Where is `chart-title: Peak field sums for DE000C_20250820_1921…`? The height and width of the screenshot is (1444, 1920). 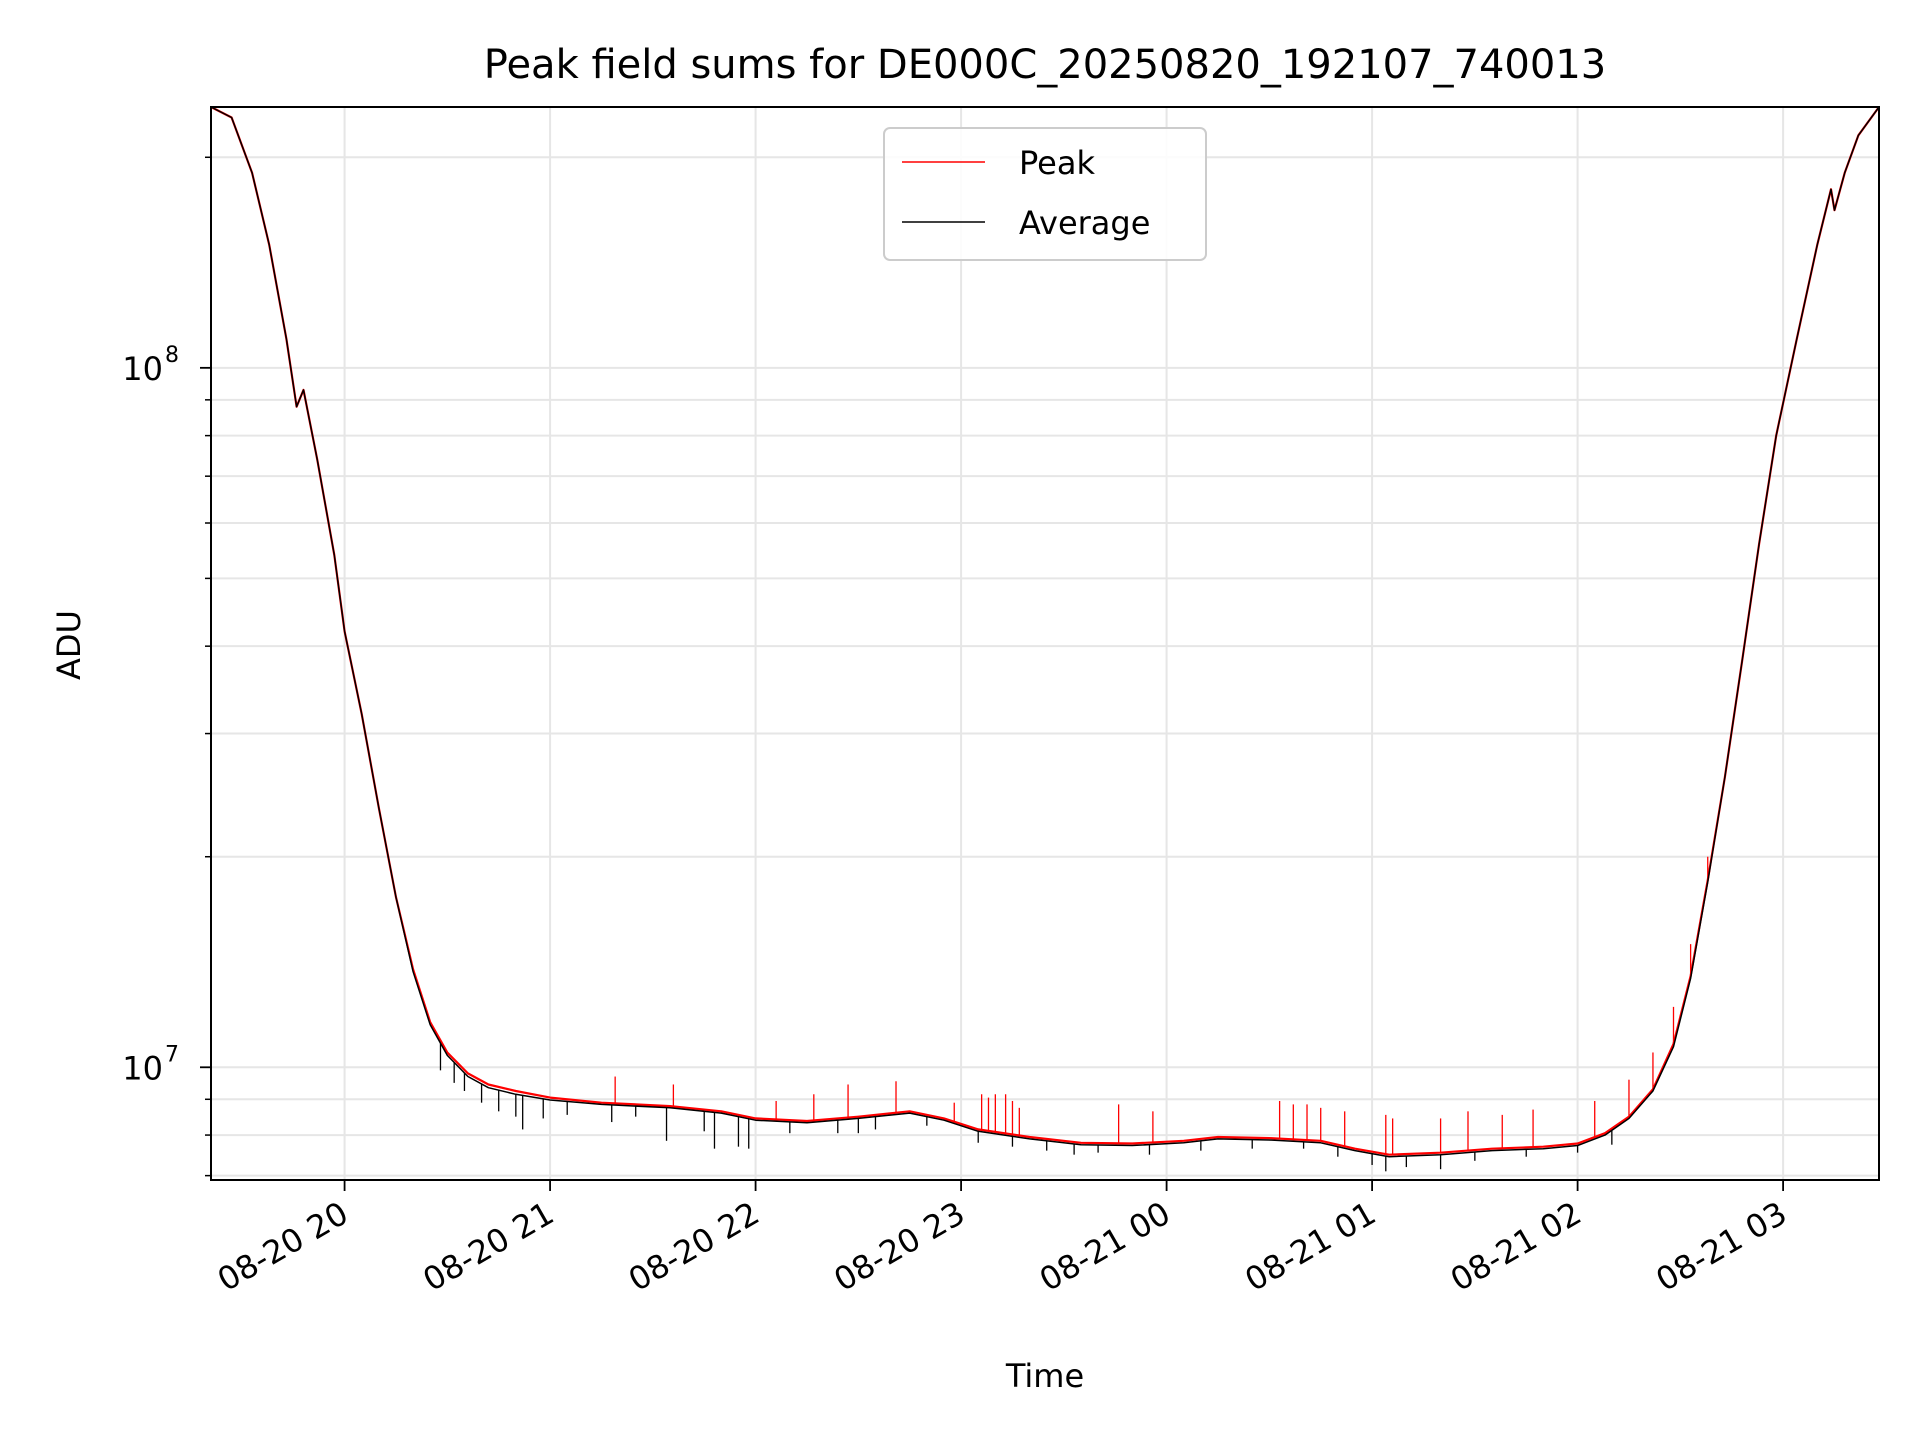
chart-title: Peak field sums for DE000C_20250820_1921… is located at coordinates (1045, 65).